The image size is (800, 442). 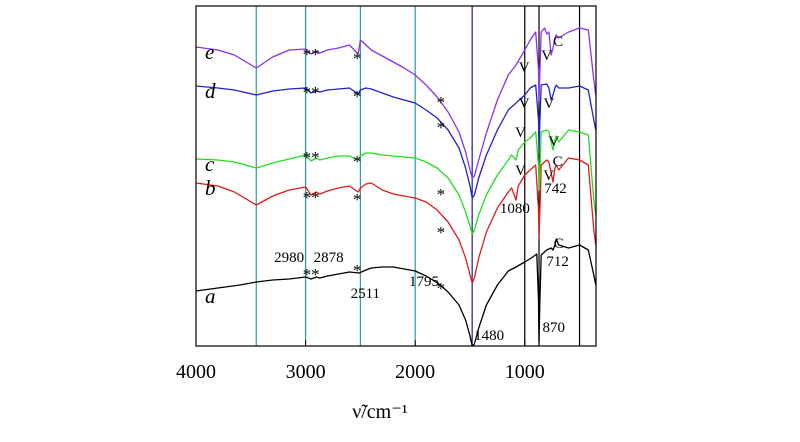 I want to click on annotation-18: **, so click(x=311, y=92).